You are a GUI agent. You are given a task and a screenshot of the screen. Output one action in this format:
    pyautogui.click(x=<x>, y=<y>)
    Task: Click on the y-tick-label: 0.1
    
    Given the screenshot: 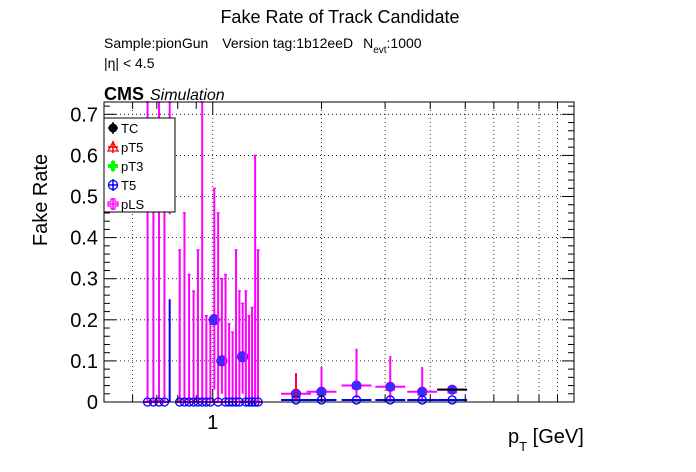 What is the action you would take?
    pyautogui.click(x=84, y=362)
    